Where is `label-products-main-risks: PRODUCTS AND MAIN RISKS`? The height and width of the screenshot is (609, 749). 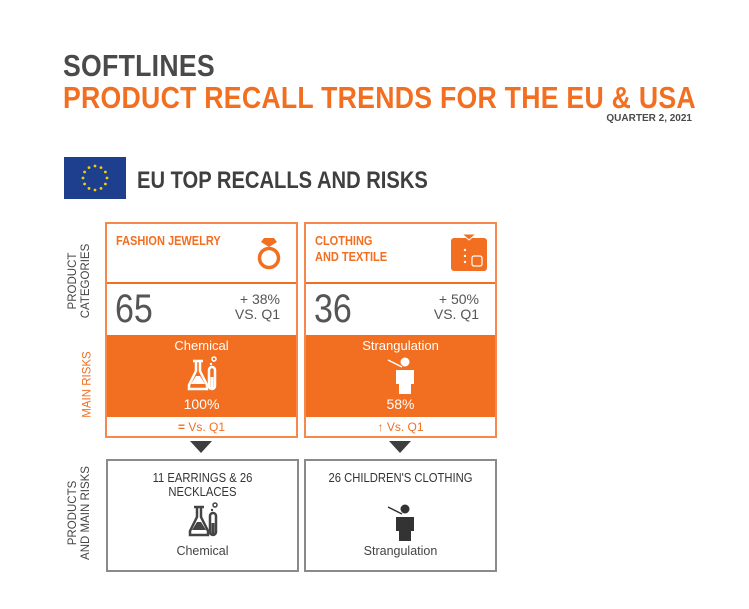 label-products-main-risks: PRODUCTS AND MAIN RISKS is located at coordinates (79, 513).